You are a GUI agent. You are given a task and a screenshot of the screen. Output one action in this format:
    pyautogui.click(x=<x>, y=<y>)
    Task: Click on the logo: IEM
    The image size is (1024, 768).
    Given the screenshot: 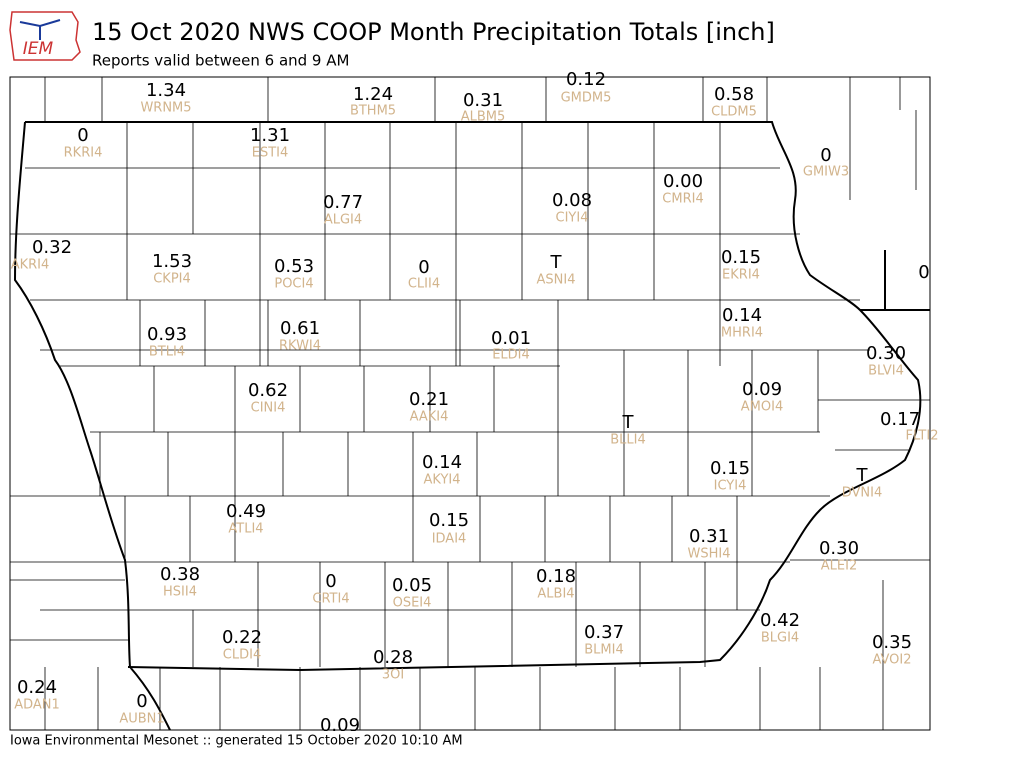 What is the action you would take?
    pyautogui.click(x=45, y=36)
    